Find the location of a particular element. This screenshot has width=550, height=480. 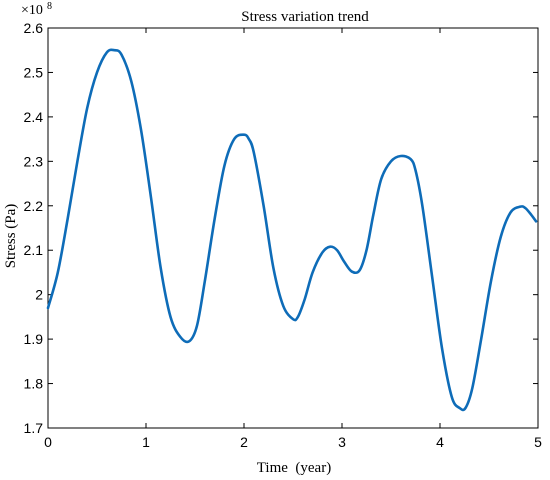

x-axis-label: Time (year) is located at coordinates (294, 468).